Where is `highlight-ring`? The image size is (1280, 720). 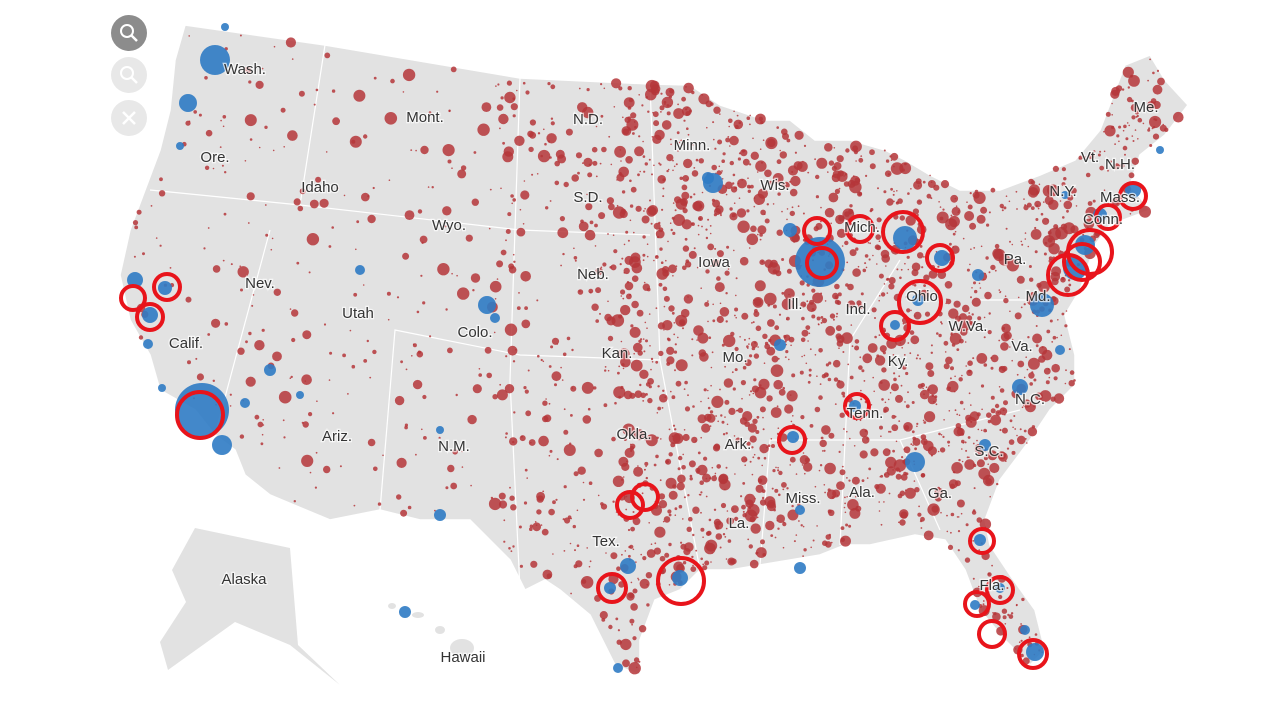 highlight-ring is located at coordinates (200, 415).